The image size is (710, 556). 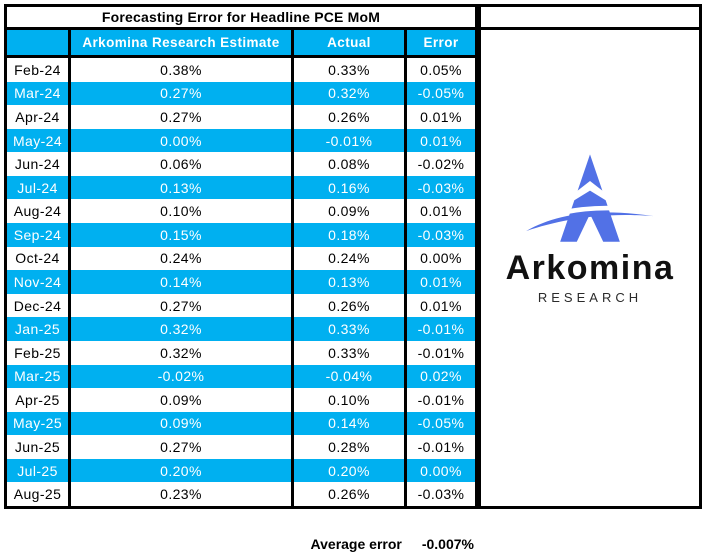 I want to click on table-row: Jun-24 0.06% 0.08% -0.02%, so click(x=241, y=164).